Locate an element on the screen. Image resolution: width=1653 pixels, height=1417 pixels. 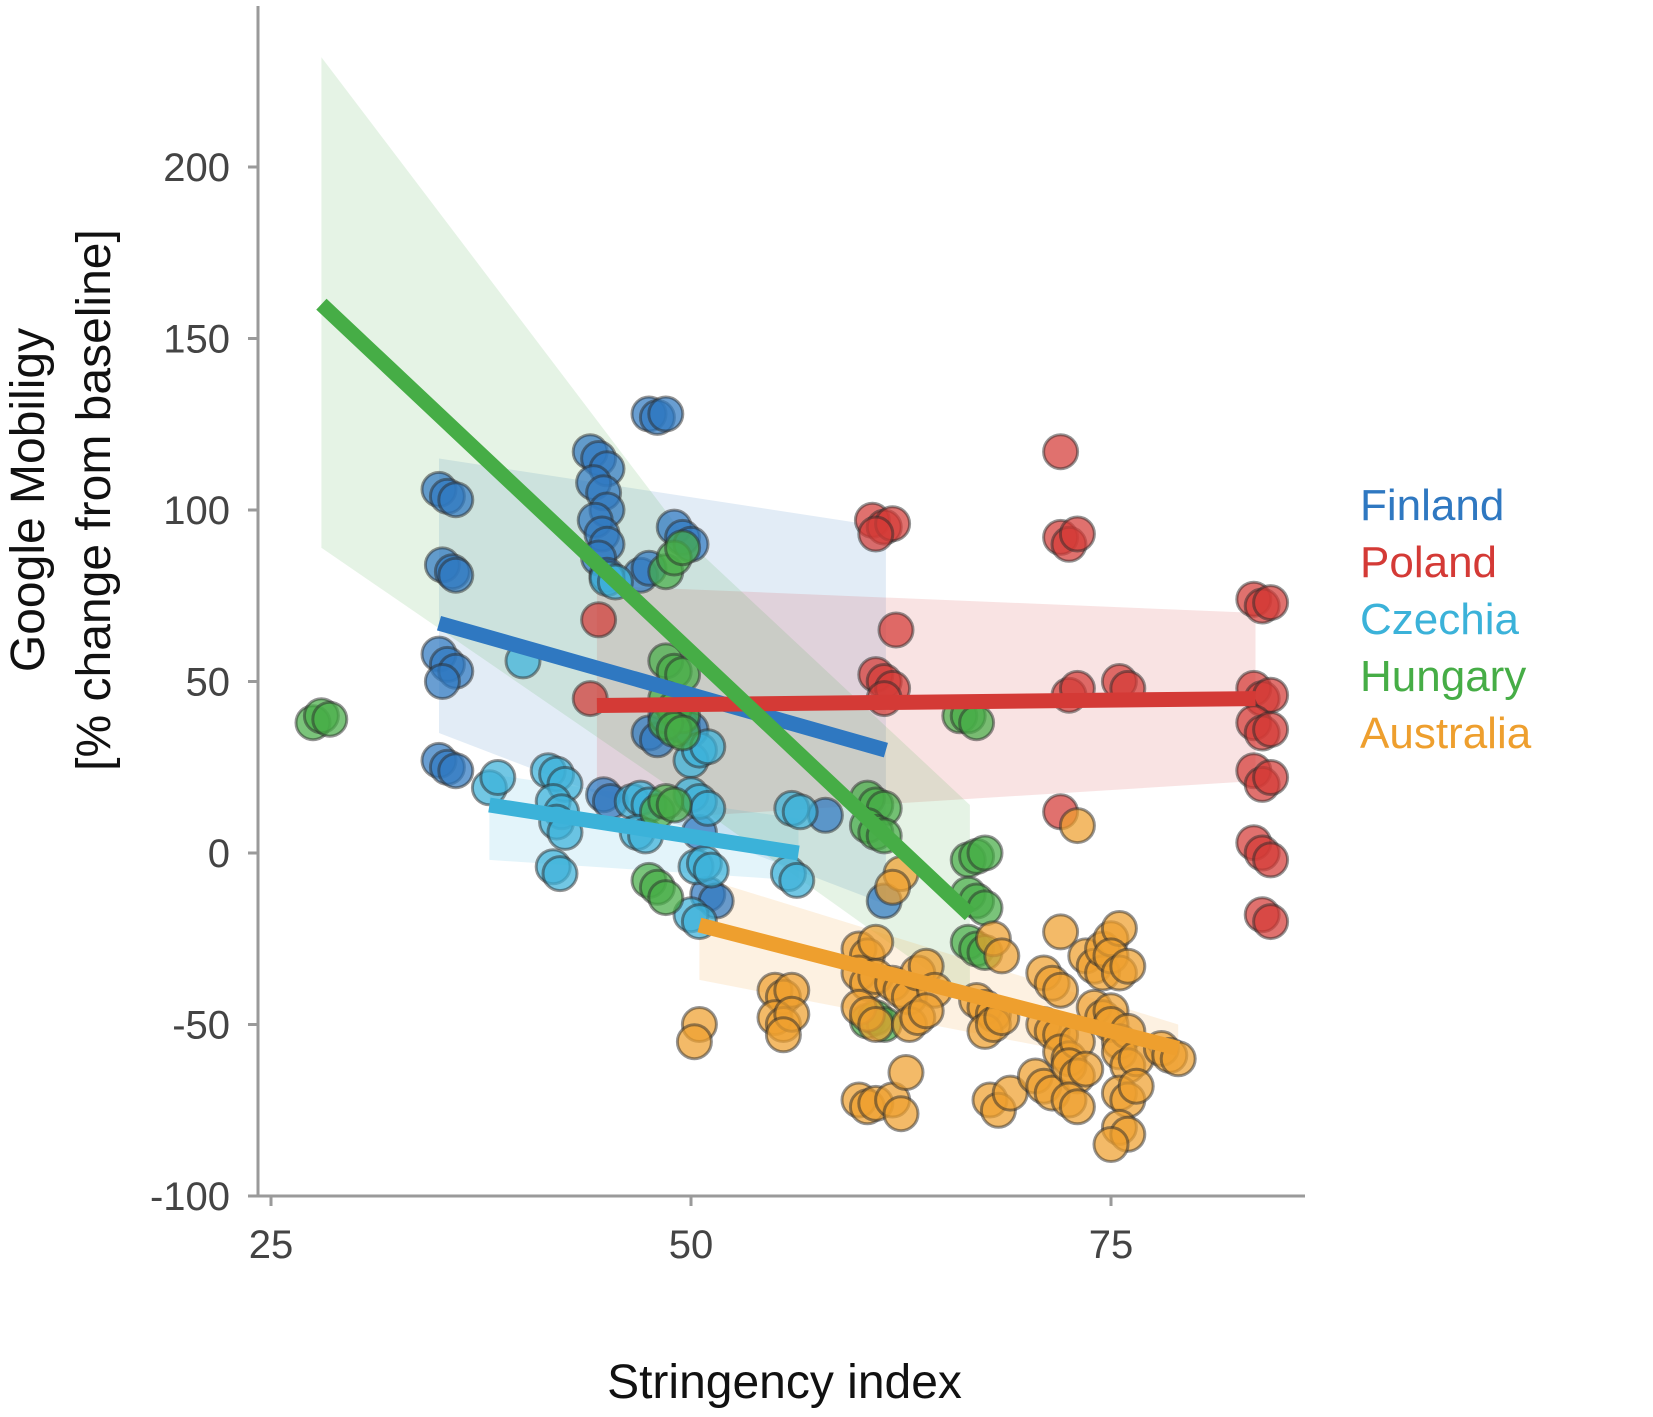
trend-line-australia is located at coordinates (939, 986).